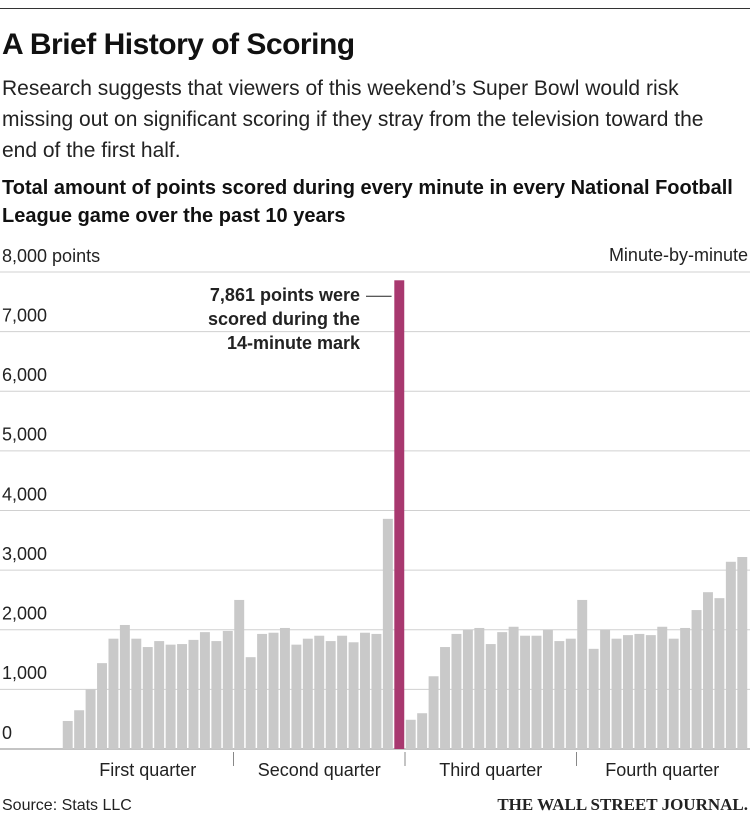  What do you see at coordinates (7, 733) in the screenshot?
I see `y-tick-label: 0` at bounding box center [7, 733].